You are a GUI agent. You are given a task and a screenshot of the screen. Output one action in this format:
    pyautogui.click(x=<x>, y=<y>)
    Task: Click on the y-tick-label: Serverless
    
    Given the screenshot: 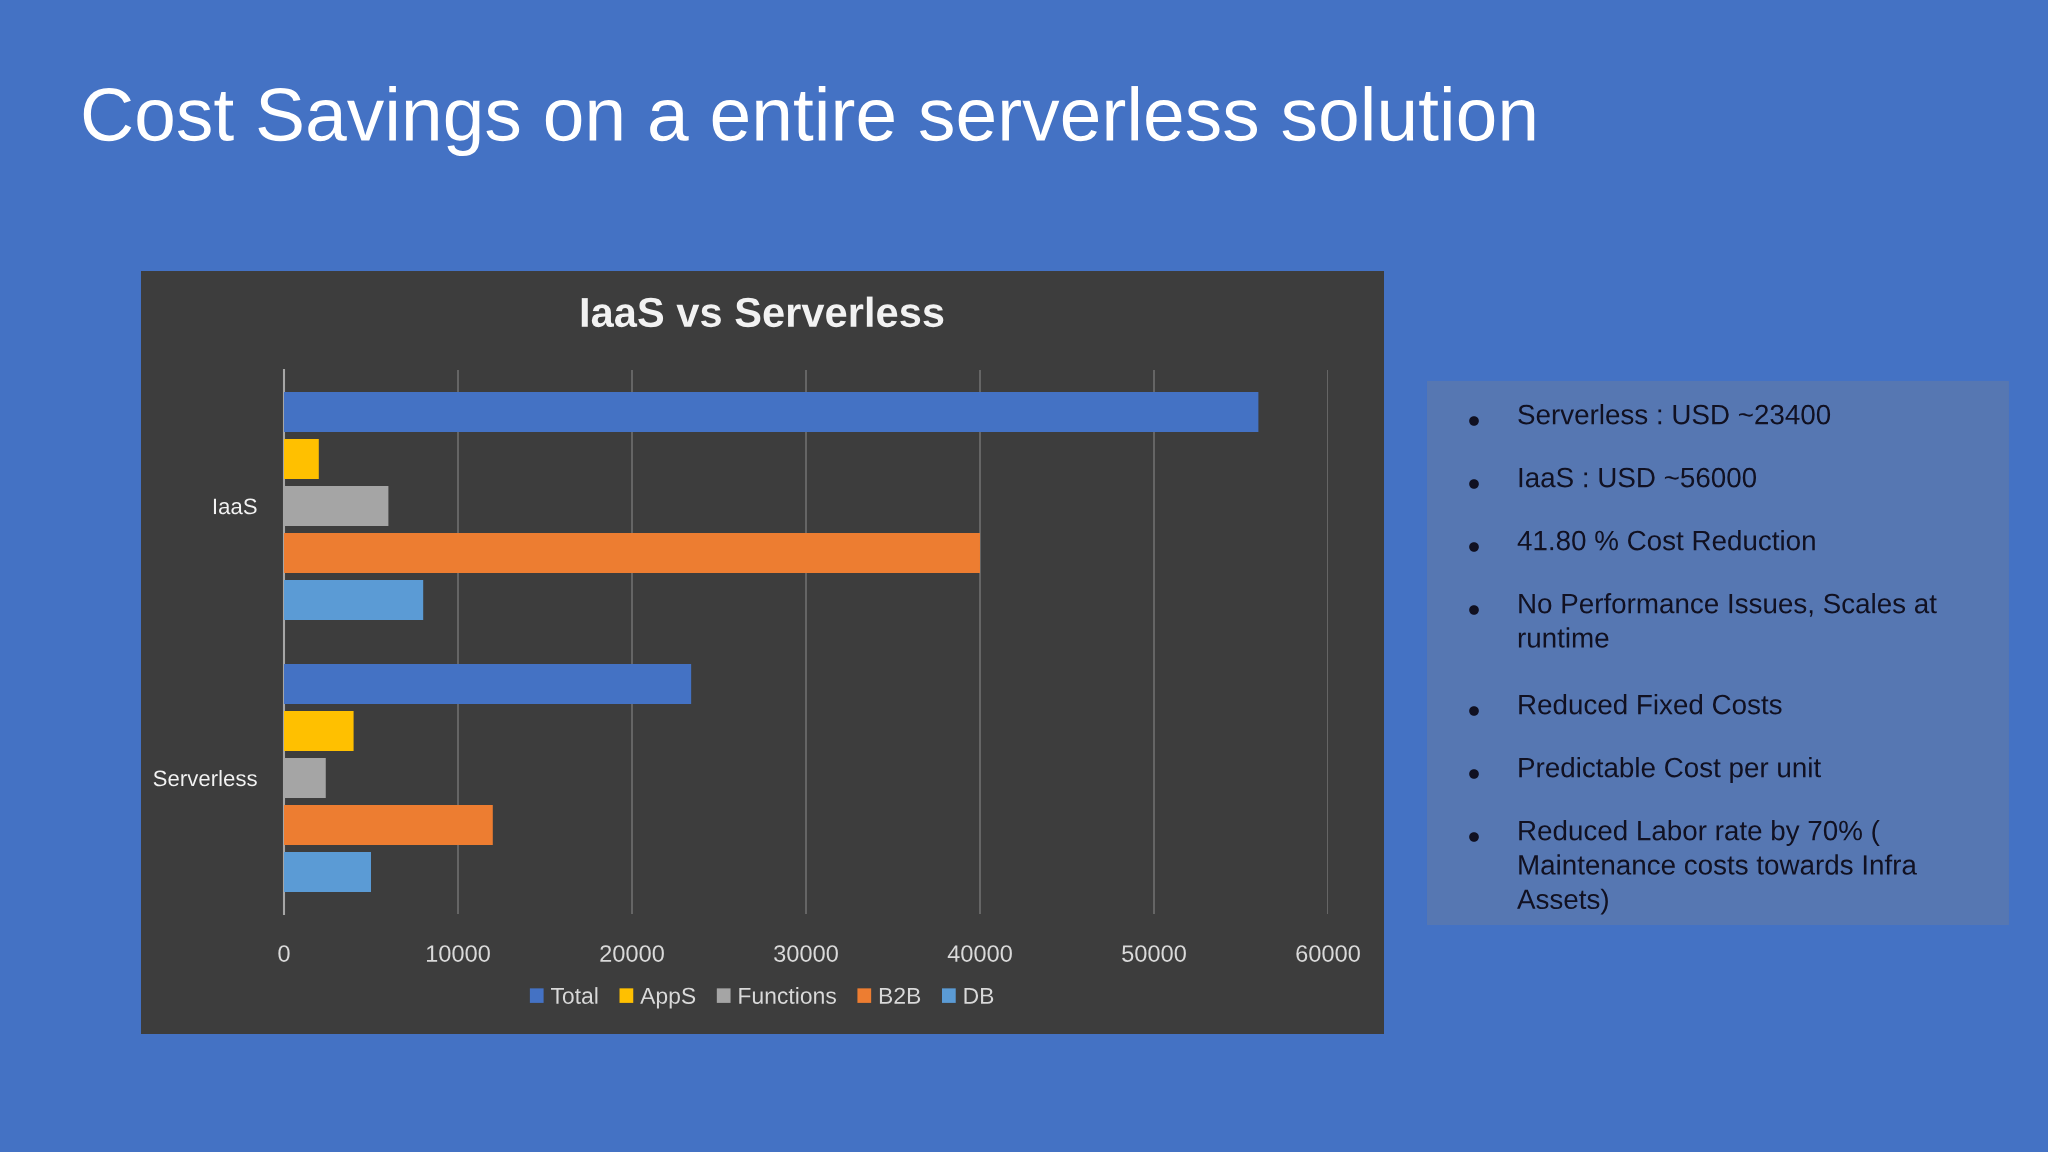 What is the action you would take?
    pyautogui.click(x=205, y=778)
    